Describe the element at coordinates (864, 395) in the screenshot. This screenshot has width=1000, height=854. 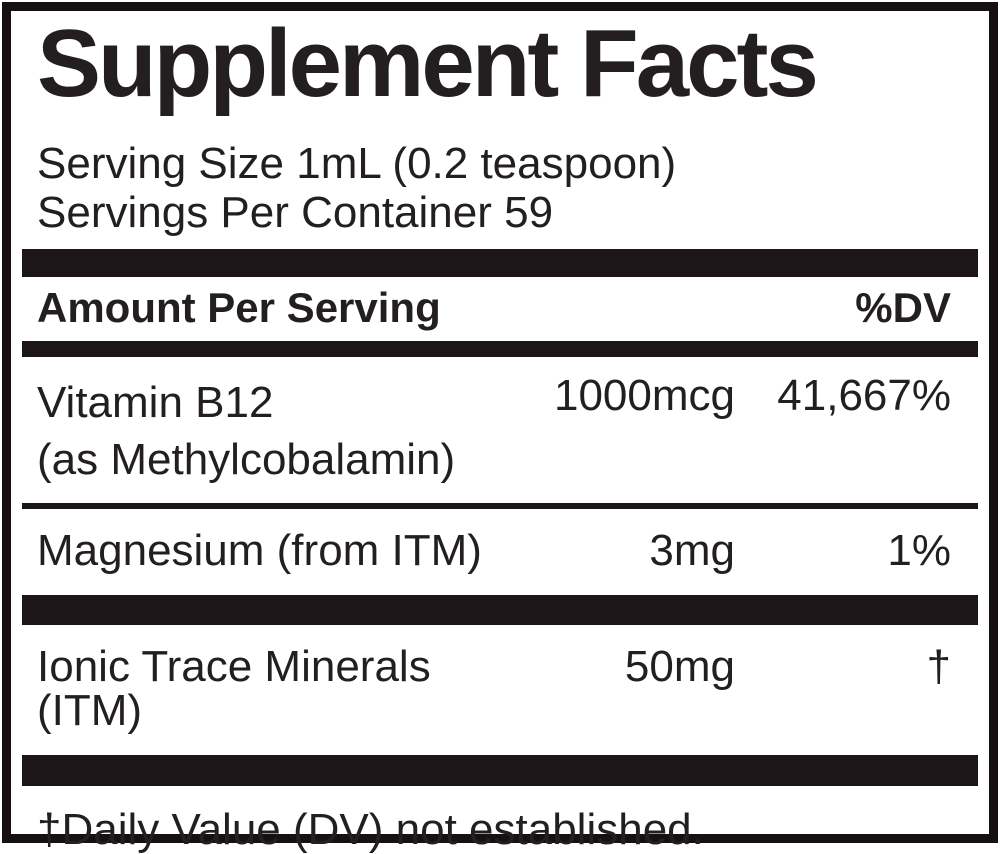
I see `nutrient-dv: 41,667%` at that location.